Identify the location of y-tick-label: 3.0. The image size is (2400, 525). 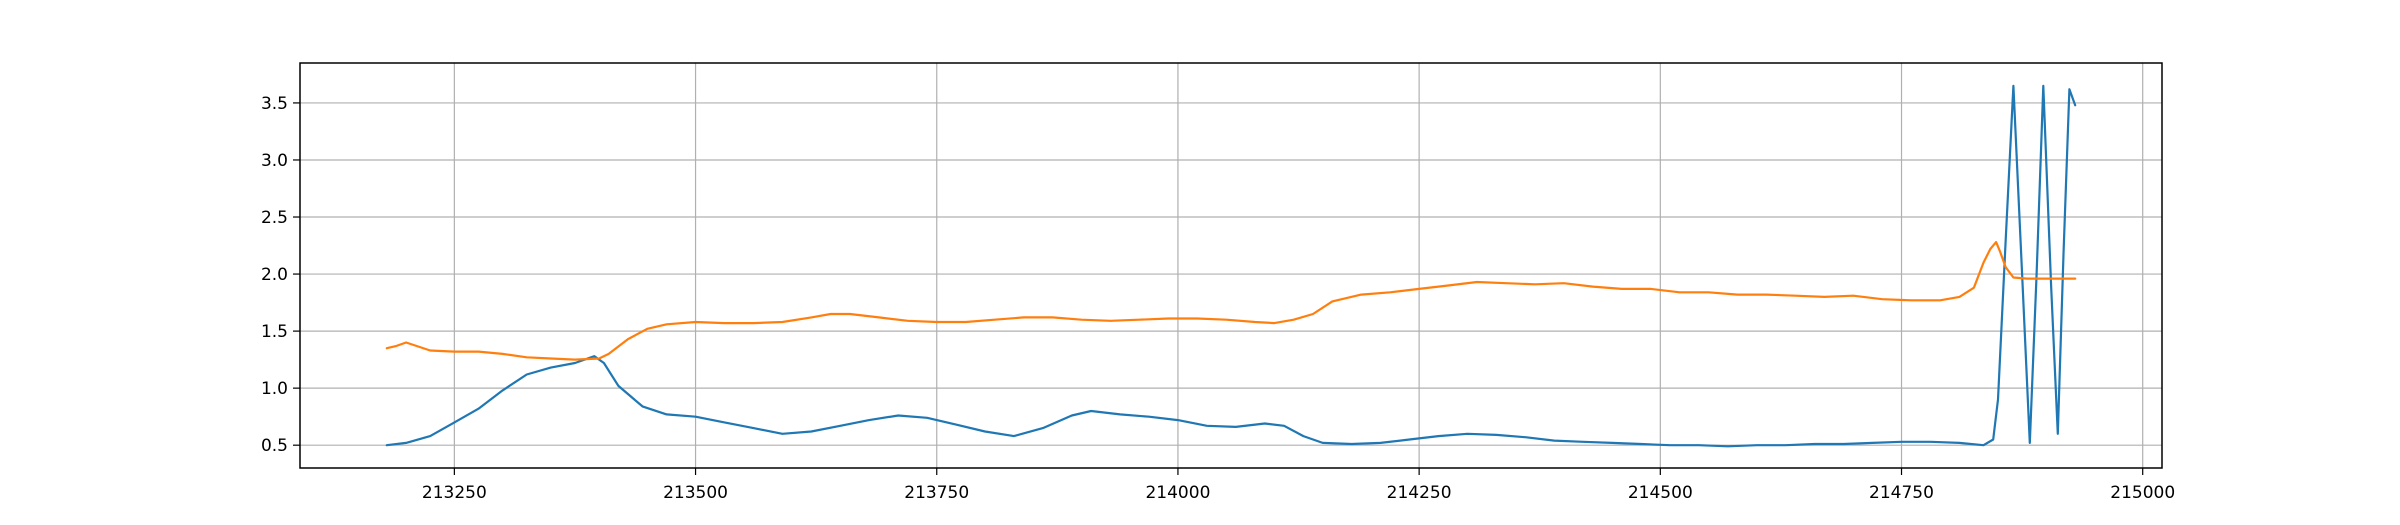
(274, 161).